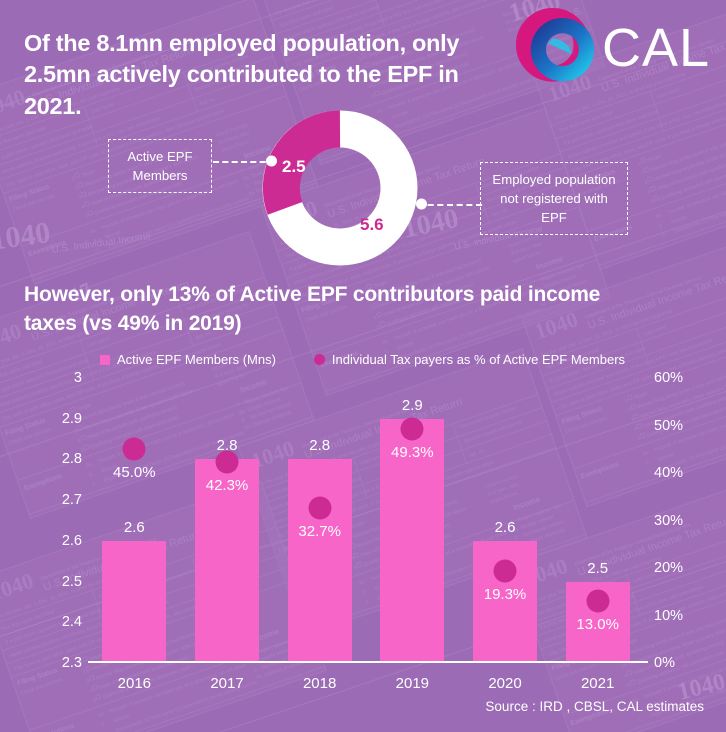 The width and height of the screenshot is (726, 732). Describe the element at coordinates (597, 683) in the screenshot. I see `x-axis-label-2021: 2021` at that location.